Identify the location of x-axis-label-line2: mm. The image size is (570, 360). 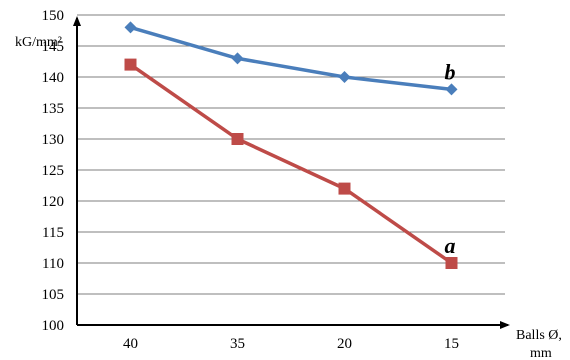
(541, 353).